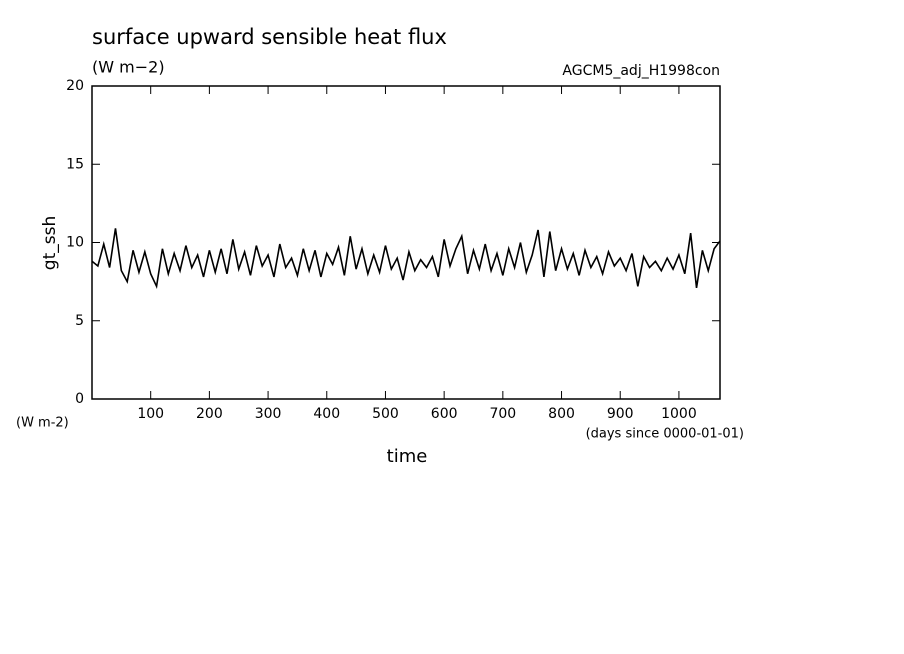 This screenshot has width=904, height=654. Describe the element at coordinates (79, 399) in the screenshot. I see `y-tick-label: 0` at that location.